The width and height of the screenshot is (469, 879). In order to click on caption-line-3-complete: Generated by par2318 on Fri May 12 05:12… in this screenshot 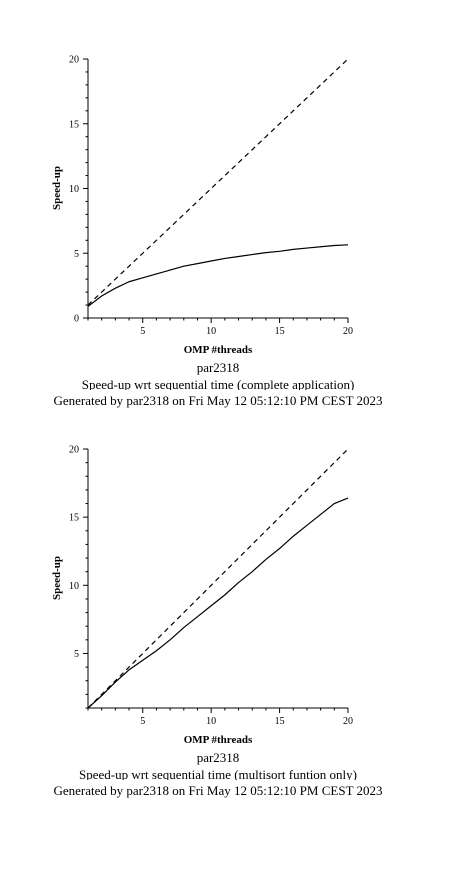, I will do `click(218, 400)`.